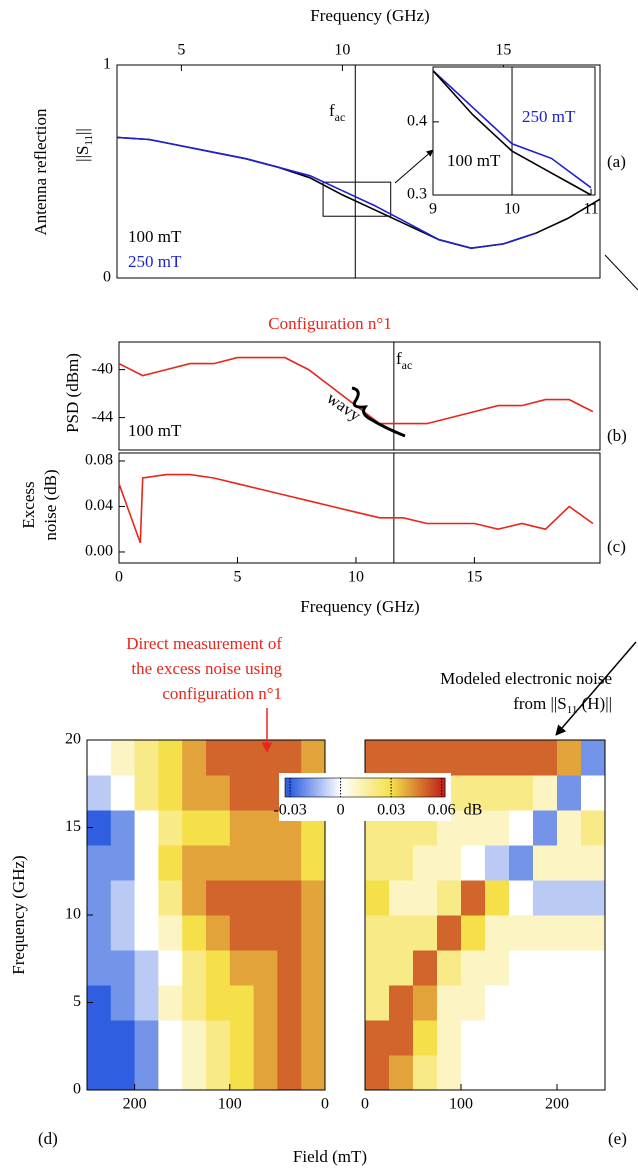  What do you see at coordinates (82, 131) in the screenshot?
I see `label-part: ||` at bounding box center [82, 131].